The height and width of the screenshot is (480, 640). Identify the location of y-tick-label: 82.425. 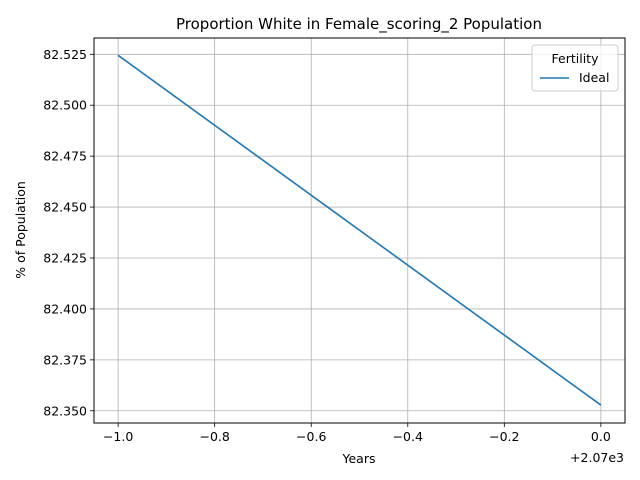
(65, 258).